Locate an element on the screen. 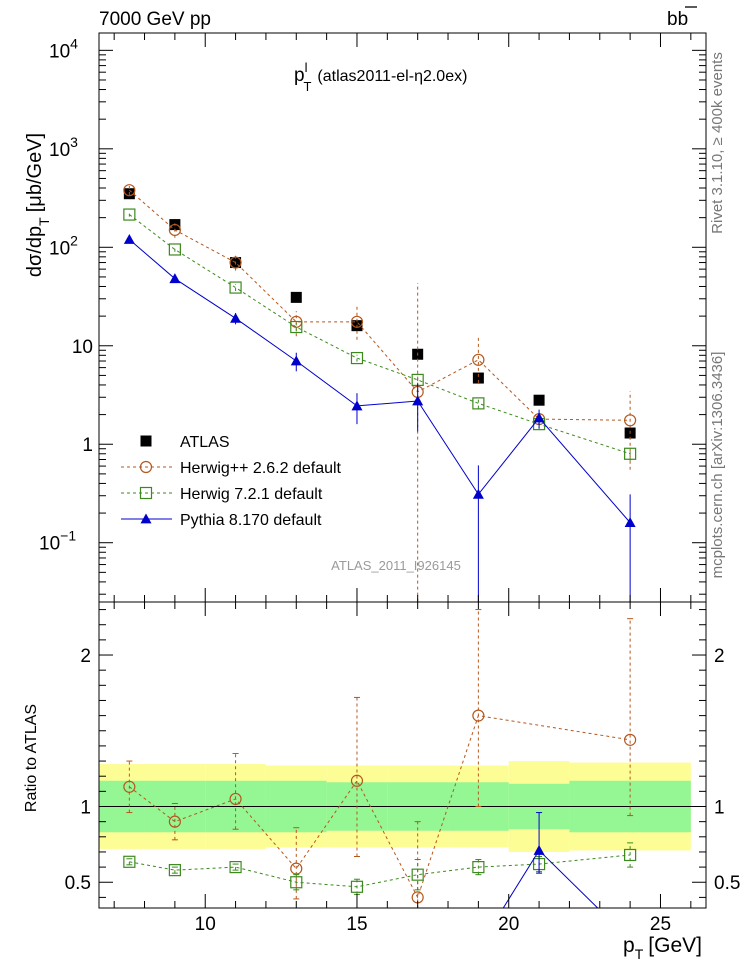 Image resolution: width=746 pixels, height=972 pixels. svg-text:dσ/dpT[μb/GeV]: dσ/dpT [μb/GeV] is located at coordinates (38, 205).